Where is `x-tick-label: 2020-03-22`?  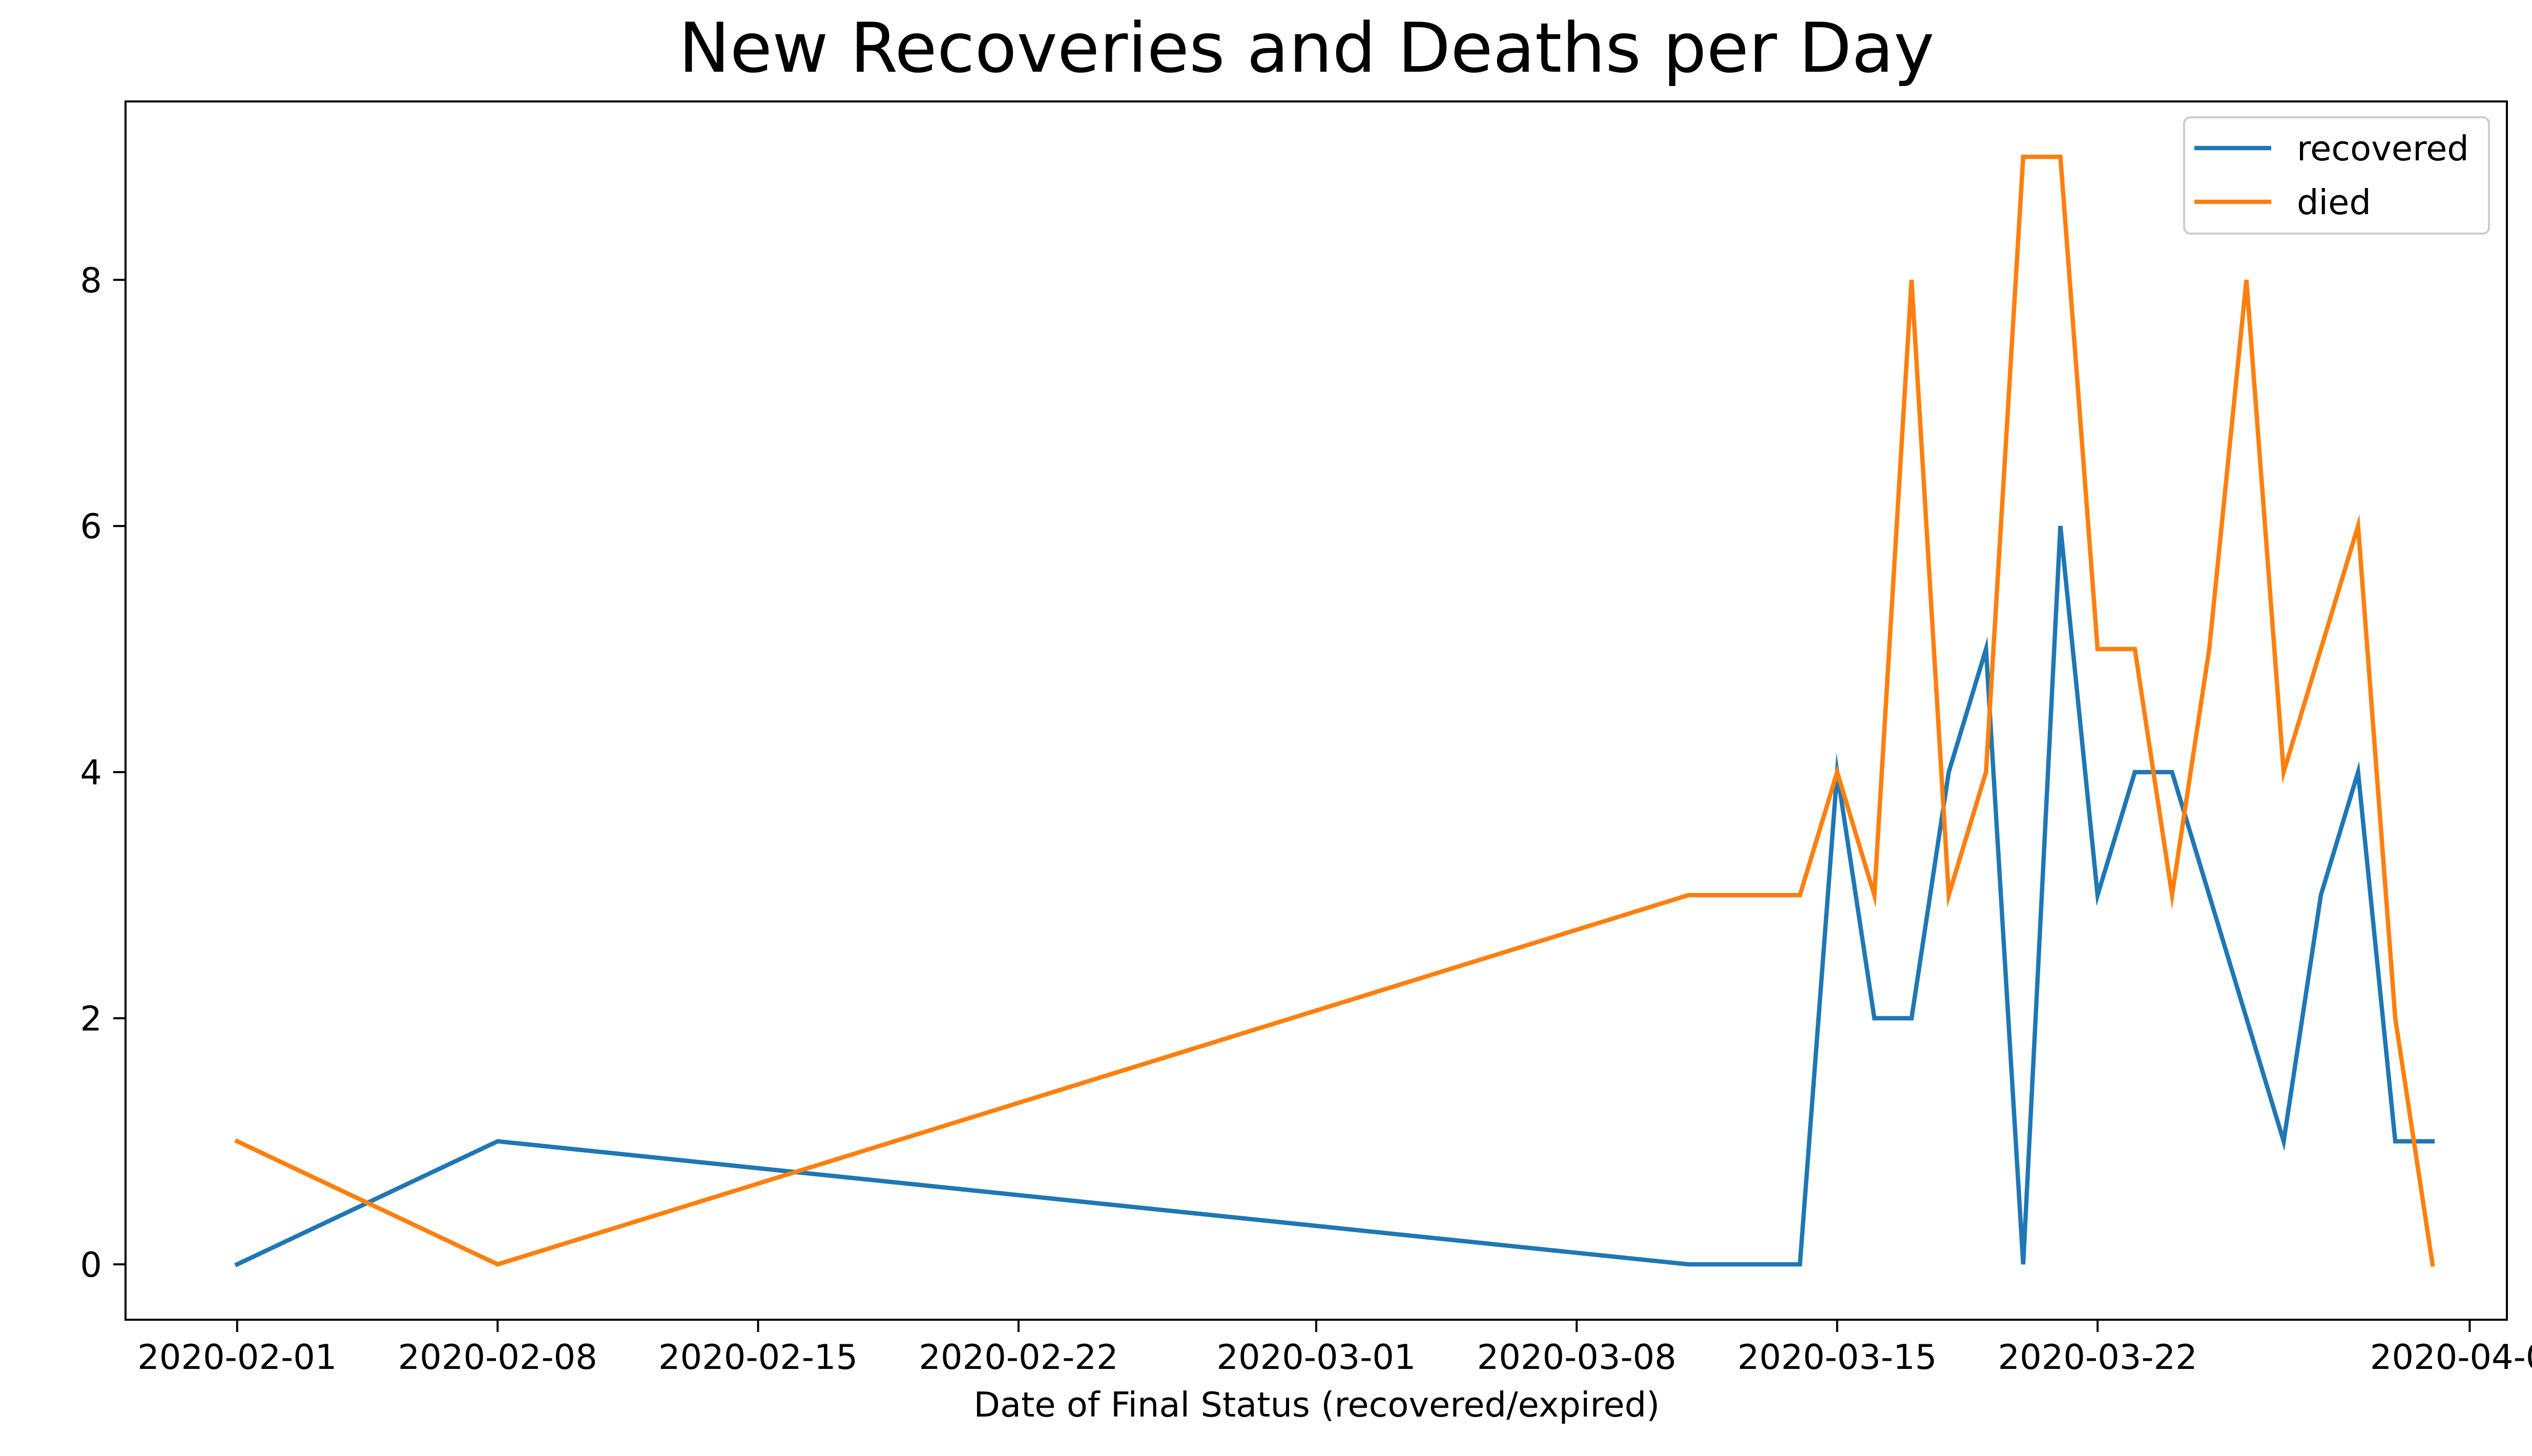
x-tick-label: 2020-03-22 is located at coordinates (2097, 1357).